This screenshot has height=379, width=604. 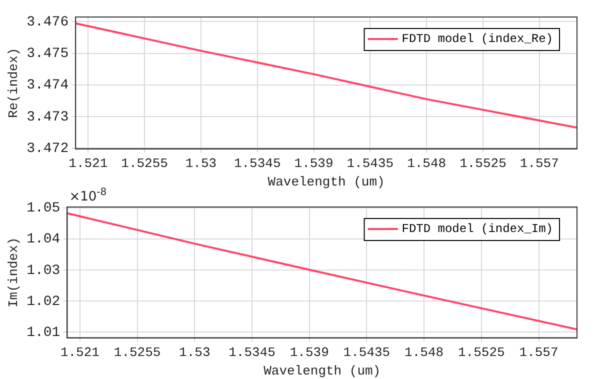 What do you see at coordinates (47, 22) in the screenshot?
I see `y-tick-label: 3.476` at bounding box center [47, 22].